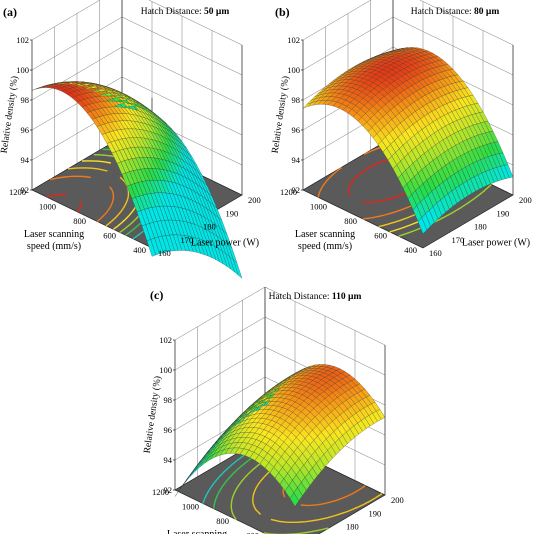  Describe the element at coordinates (455, 12) in the screenshot. I see `panel-title: Hatch Distance: 80 µm` at that location.